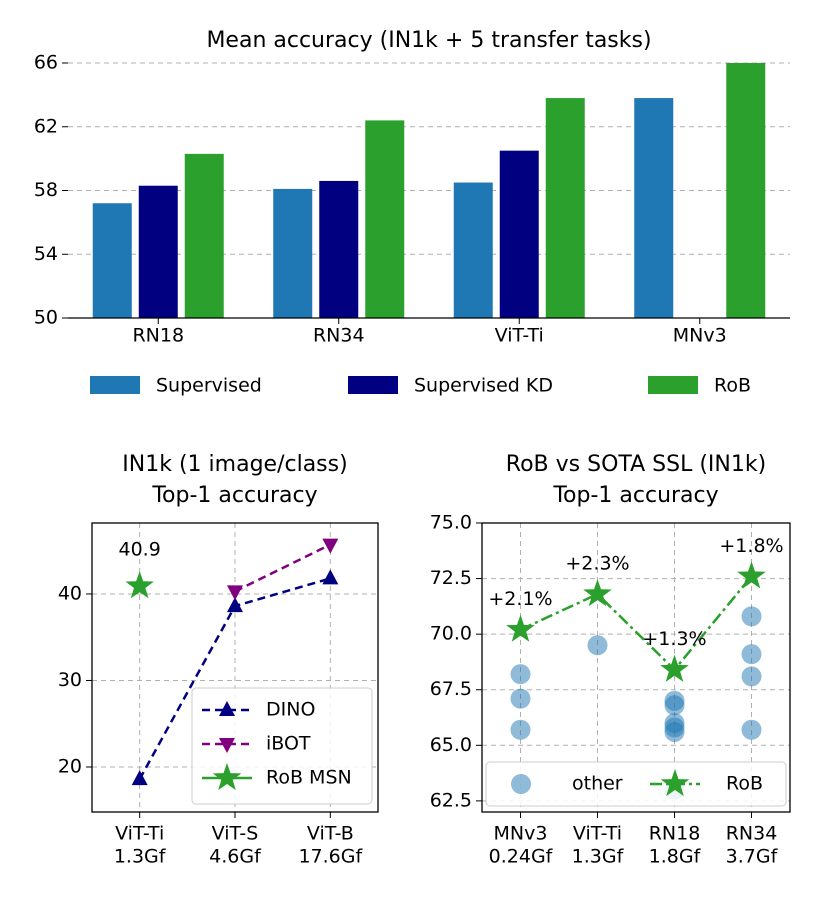  I want to click on x-tick-label: 3.7Gf, so click(752, 857).